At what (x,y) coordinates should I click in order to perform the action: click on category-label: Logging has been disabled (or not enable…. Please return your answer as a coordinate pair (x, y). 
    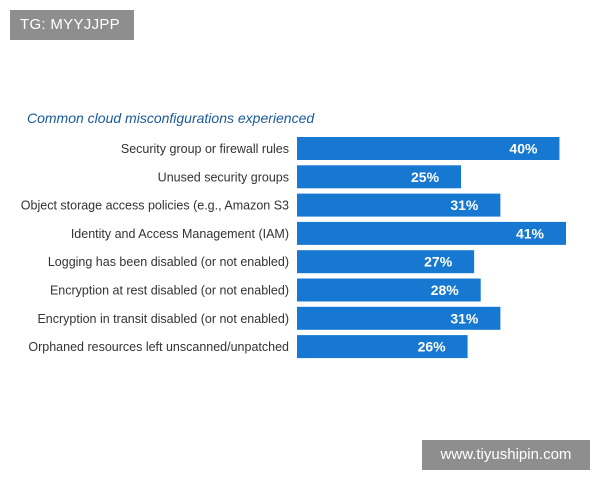
    Looking at the image, I should click on (168, 262).